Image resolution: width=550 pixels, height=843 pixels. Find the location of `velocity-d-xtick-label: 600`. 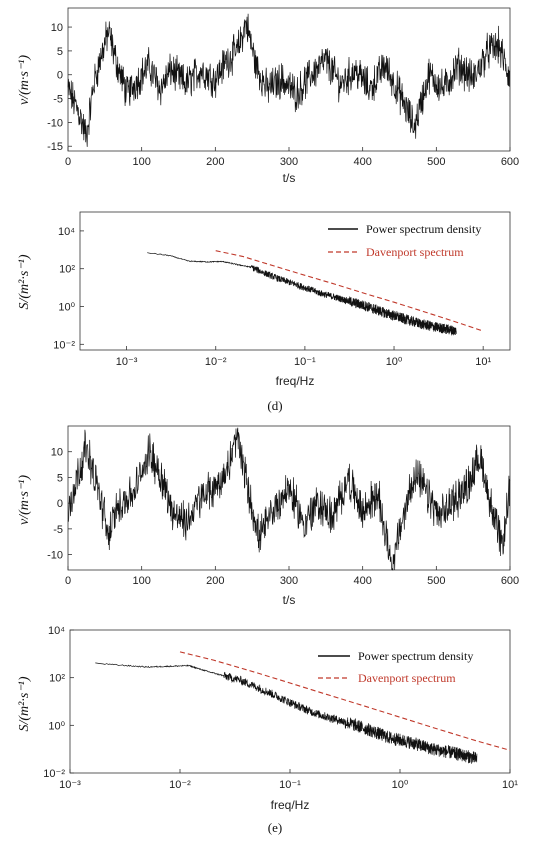

velocity-d-xtick-label: 600 is located at coordinates (510, 162).